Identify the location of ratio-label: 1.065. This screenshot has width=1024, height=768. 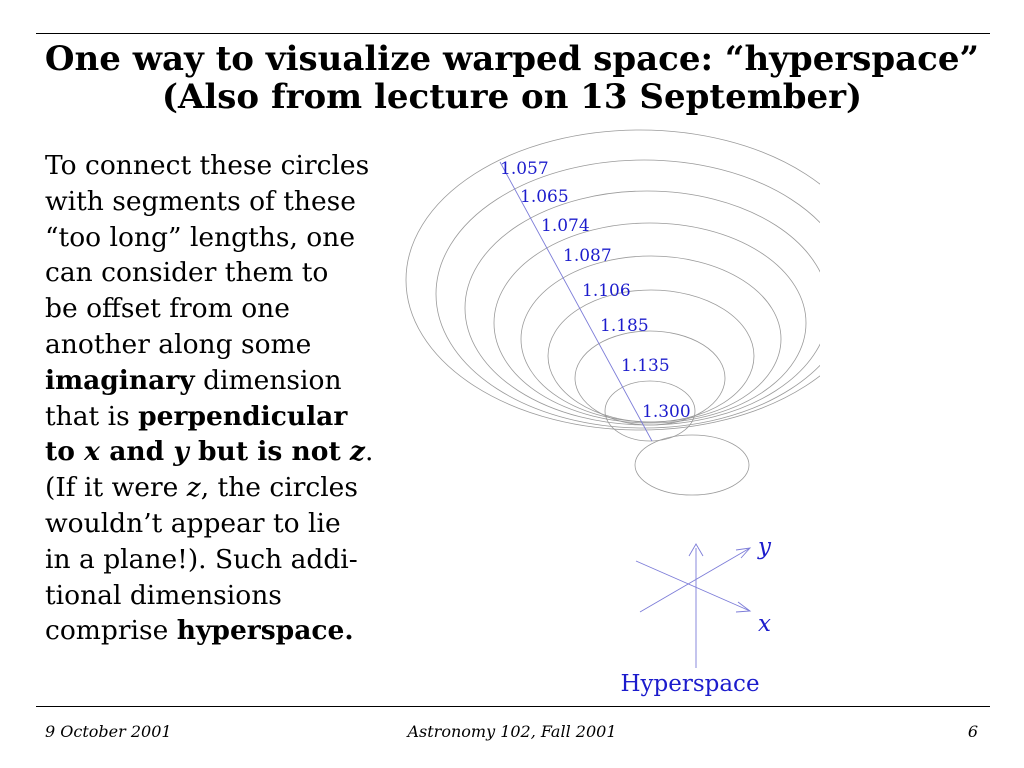
(544, 197).